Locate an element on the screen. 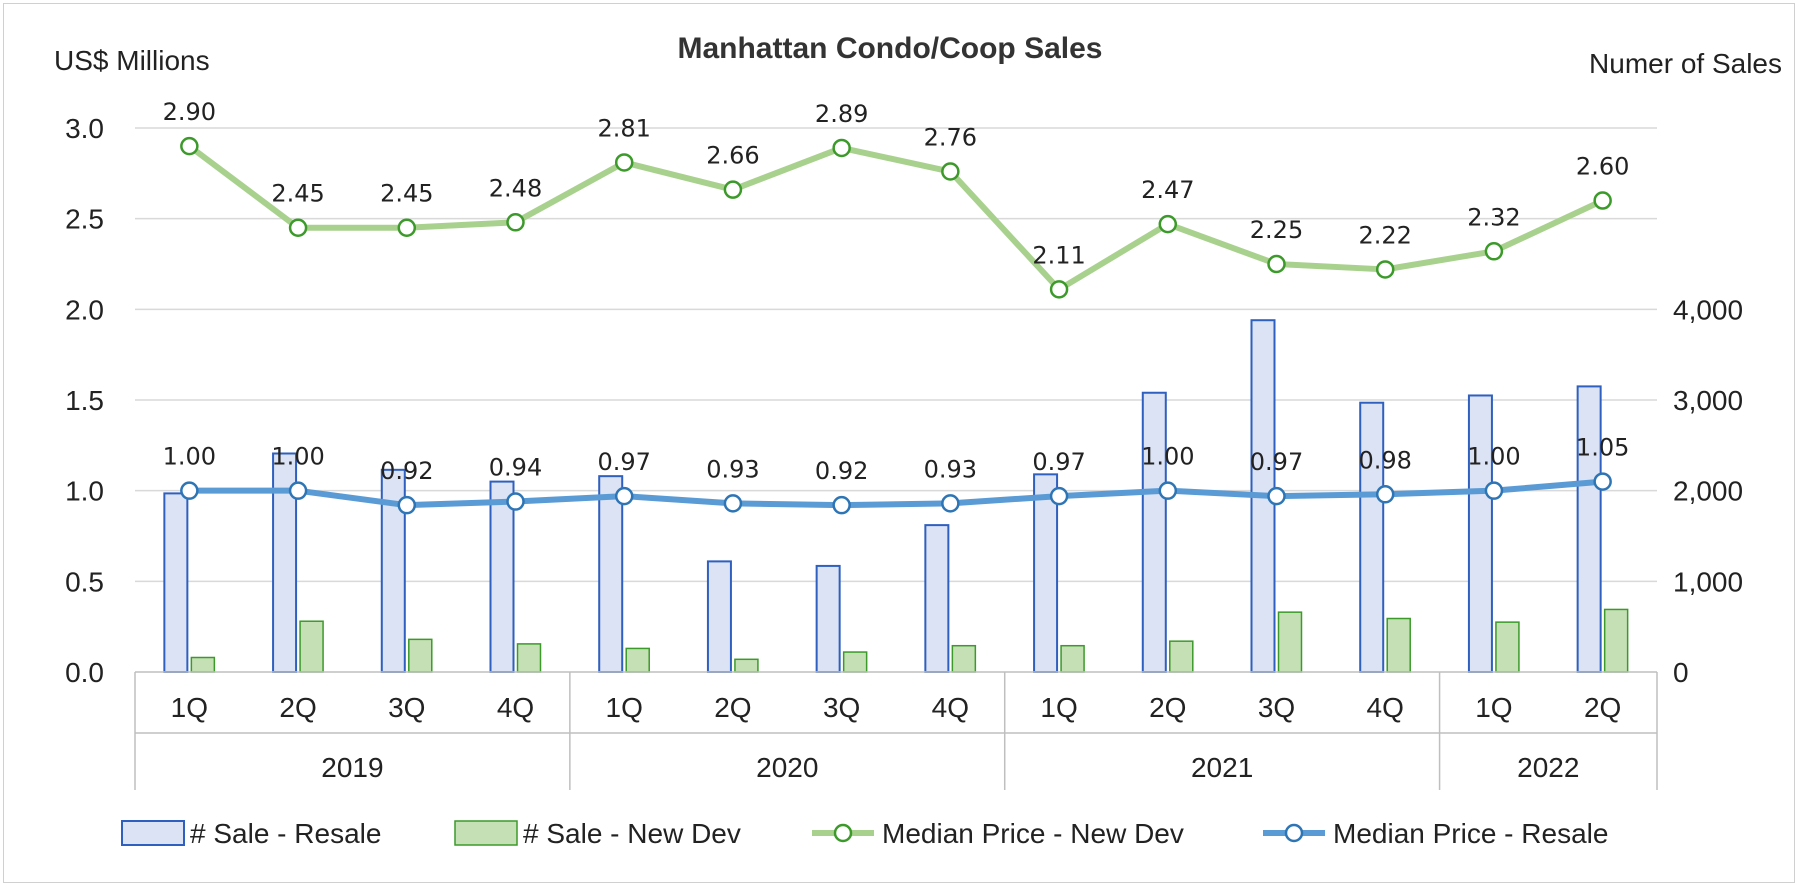  right-tick-label: 4,000 is located at coordinates (1708, 309).